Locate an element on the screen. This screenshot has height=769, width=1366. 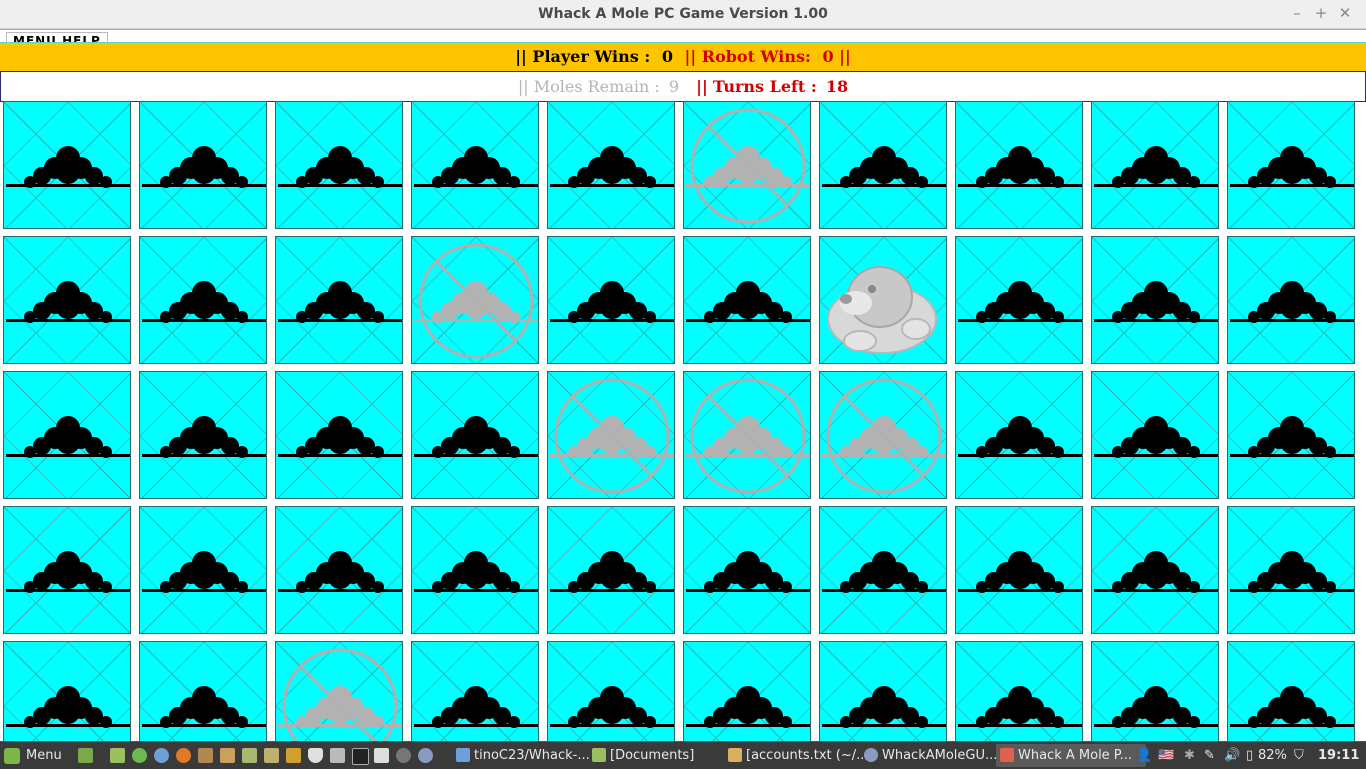
eclipse-icon is located at coordinates (425, 755).